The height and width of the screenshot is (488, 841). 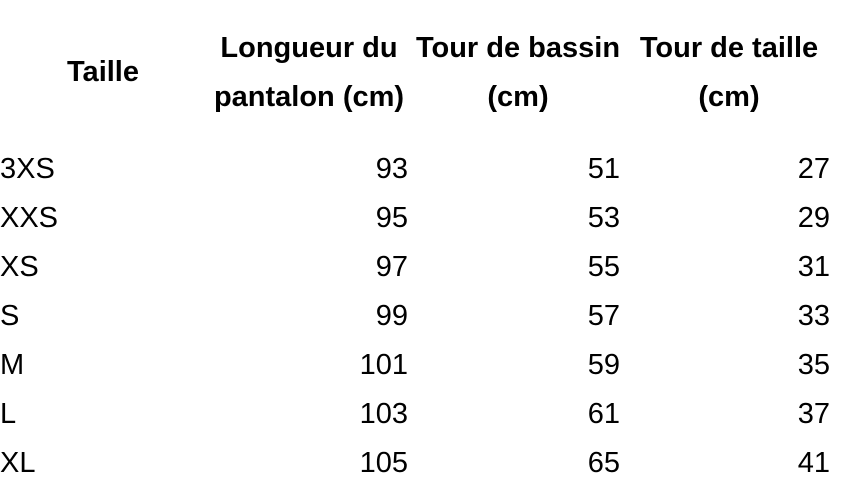 I want to click on table-row: M 101 59 35, so click(x=417, y=365).